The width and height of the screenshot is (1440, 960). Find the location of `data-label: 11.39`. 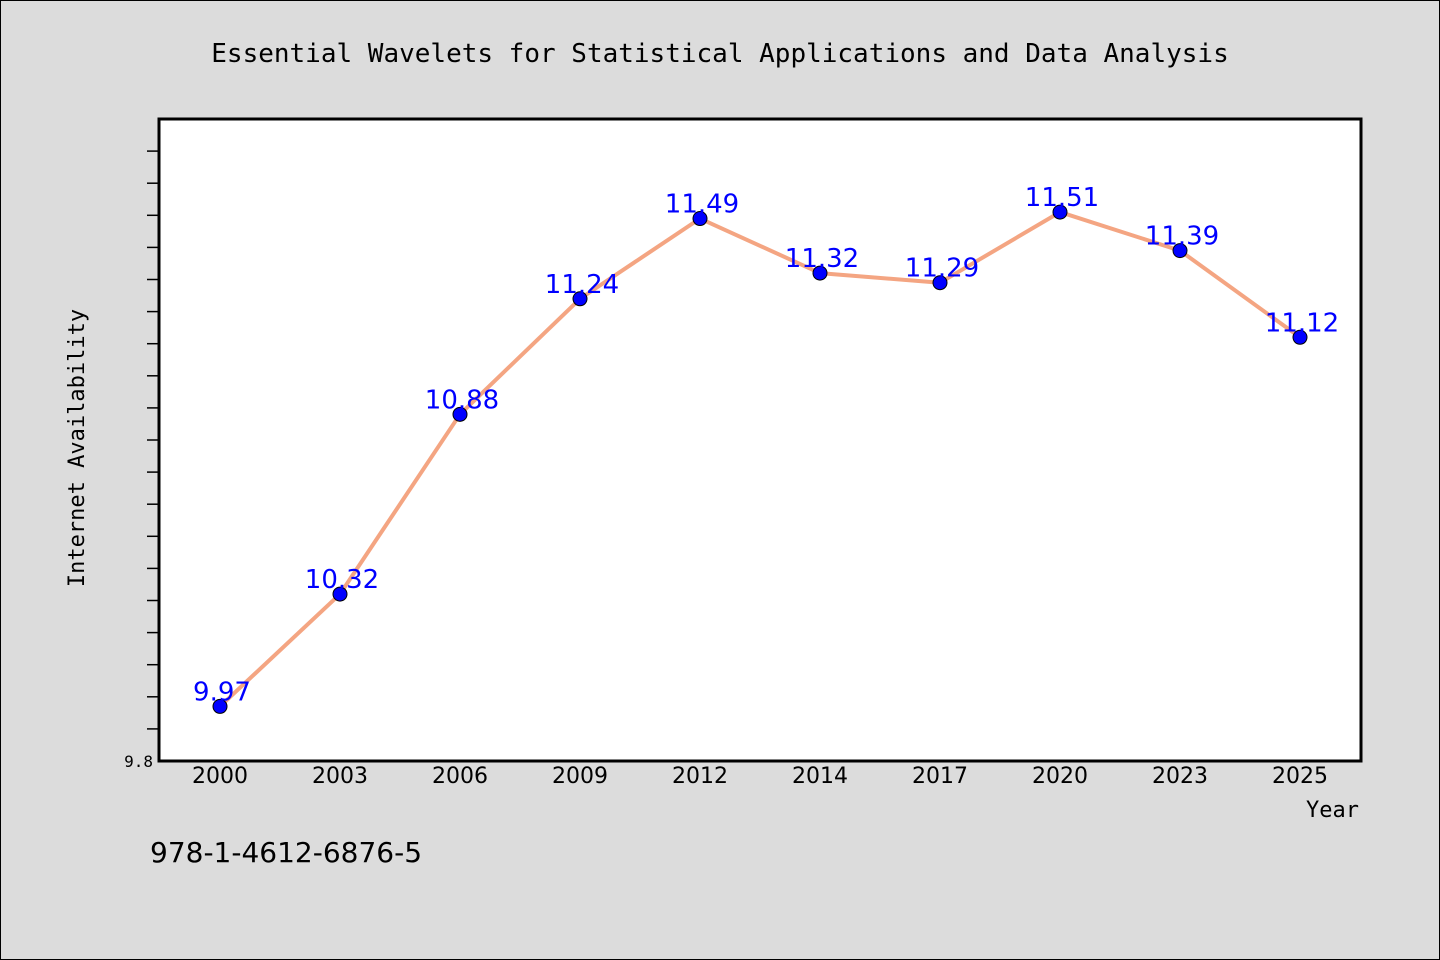

data-label: 11.39 is located at coordinates (1182, 237).